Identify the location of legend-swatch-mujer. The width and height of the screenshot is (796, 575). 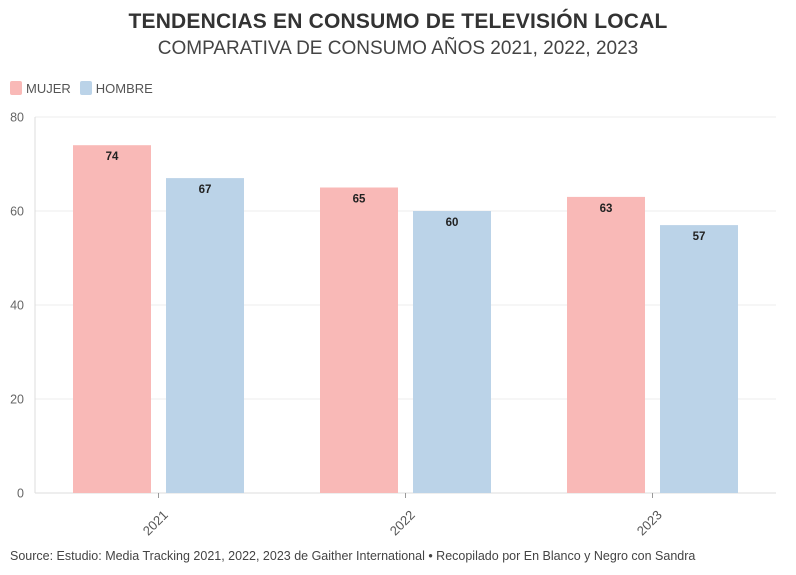
(16, 88).